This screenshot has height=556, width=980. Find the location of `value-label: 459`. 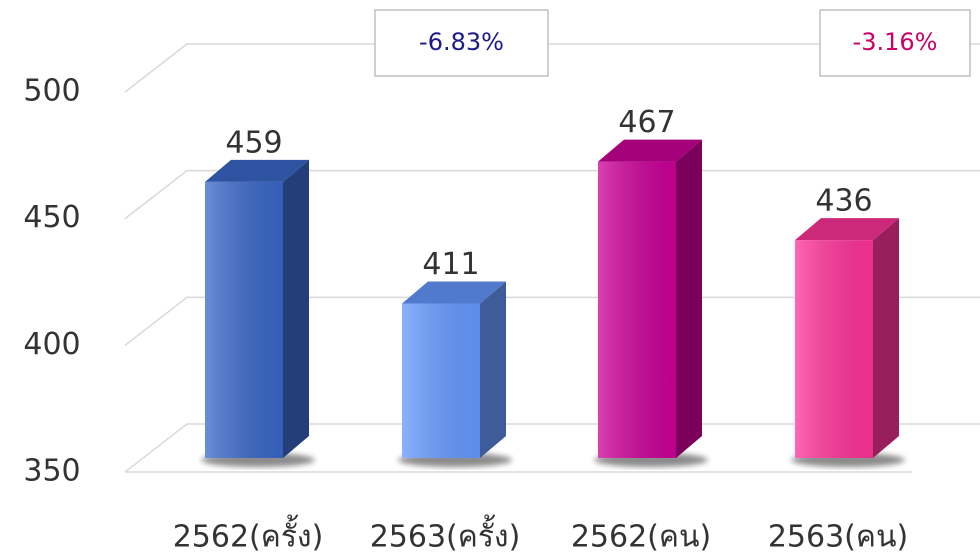

value-label: 459 is located at coordinates (253, 142).